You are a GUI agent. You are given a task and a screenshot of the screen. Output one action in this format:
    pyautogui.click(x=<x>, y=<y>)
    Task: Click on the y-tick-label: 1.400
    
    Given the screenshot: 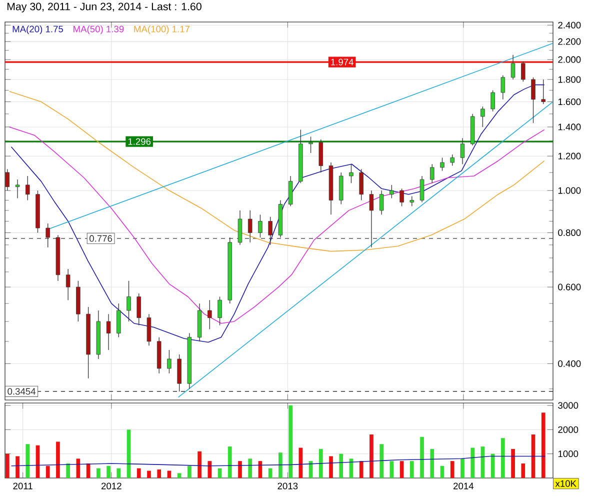 What is the action you would take?
    pyautogui.click(x=569, y=127)
    